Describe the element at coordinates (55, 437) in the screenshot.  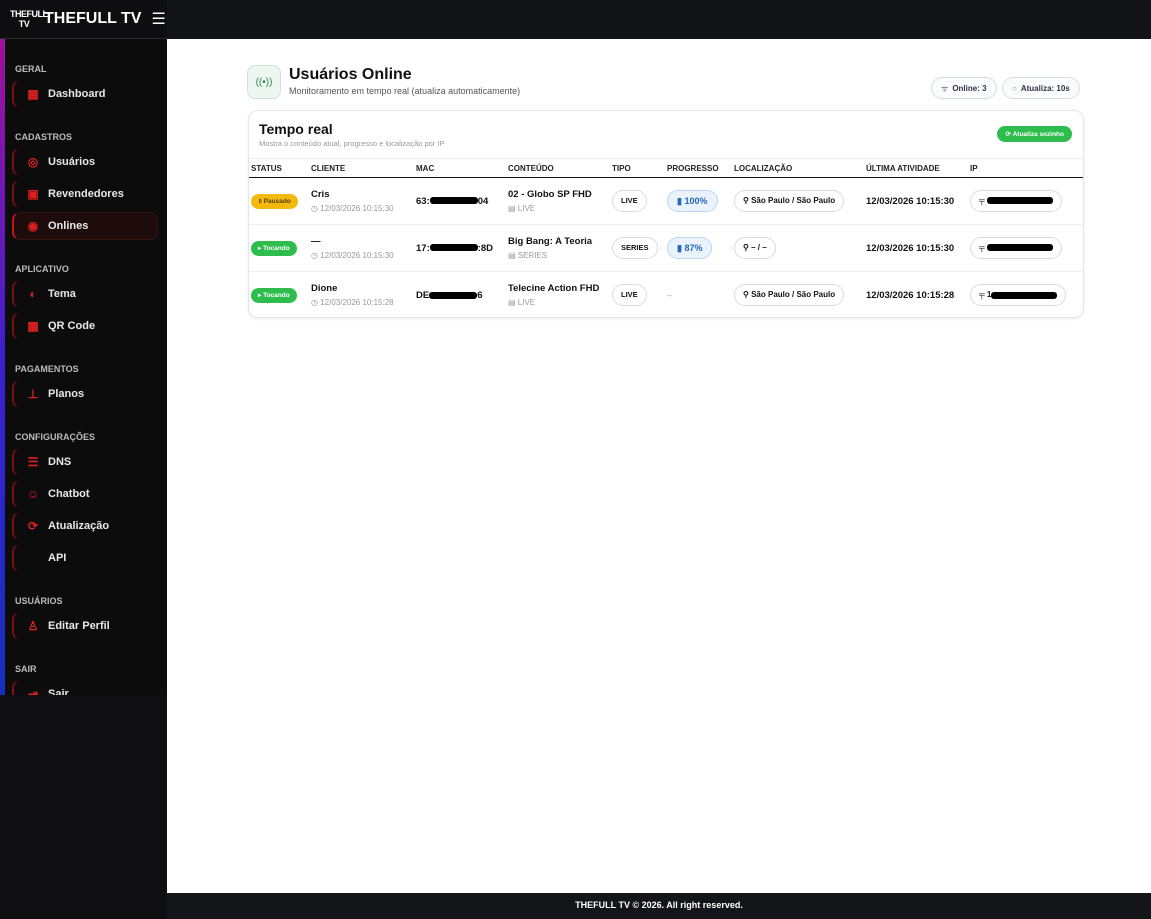
I see `sidebar-section-label: CONFIGURAÇÕES` at that location.